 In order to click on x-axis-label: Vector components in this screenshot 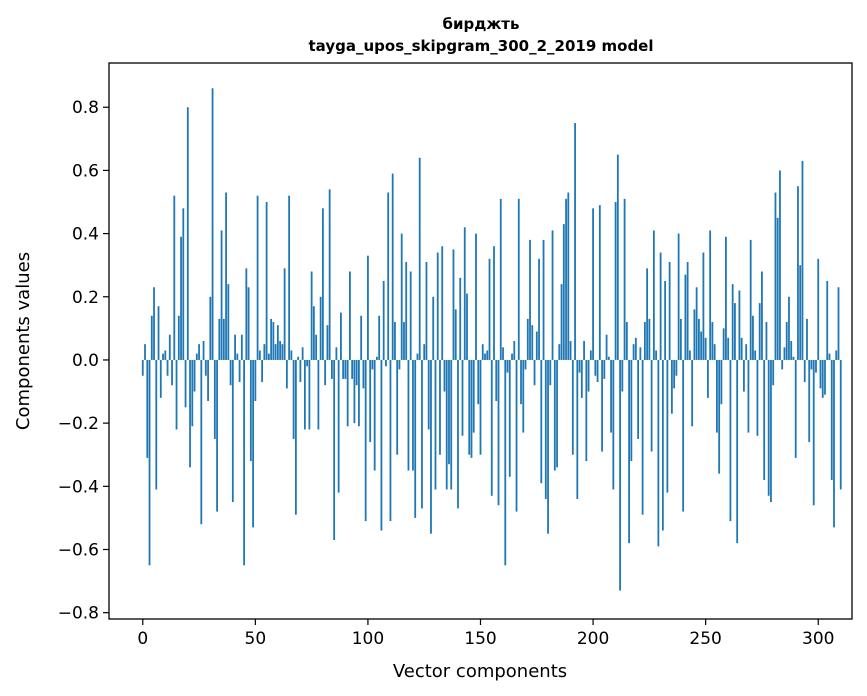, I will do `click(480, 671)`.